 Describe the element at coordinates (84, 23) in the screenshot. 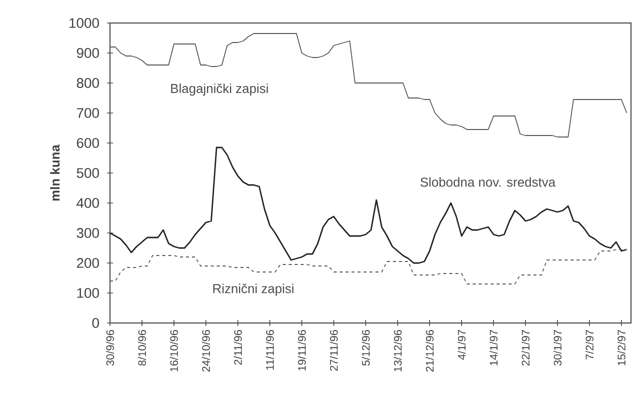

I see `y-tick-label: 1000` at that location.